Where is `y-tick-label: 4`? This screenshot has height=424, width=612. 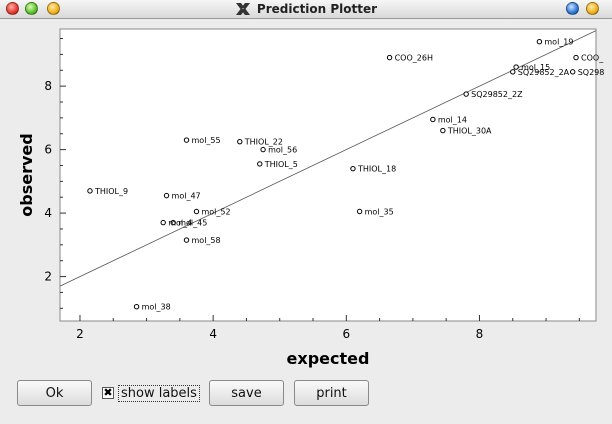
y-tick-label: 4 is located at coordinates (48, 213).